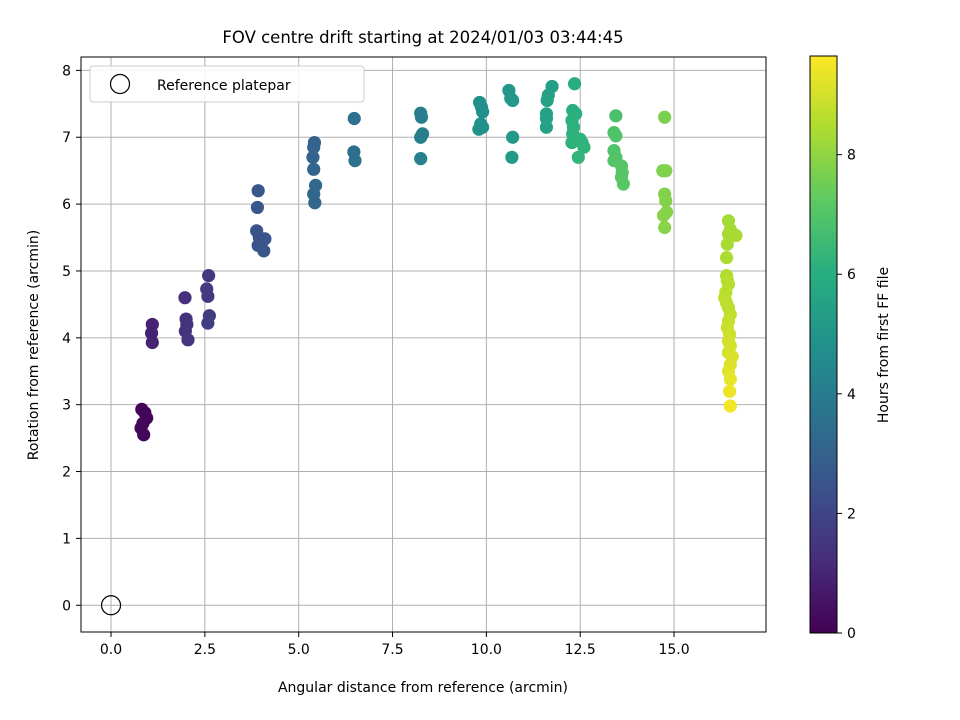  What do you see at coordinates (224, 86) in the screenshot?
I see `legend-label: Reference platepar` at bounding box center [224, 86].